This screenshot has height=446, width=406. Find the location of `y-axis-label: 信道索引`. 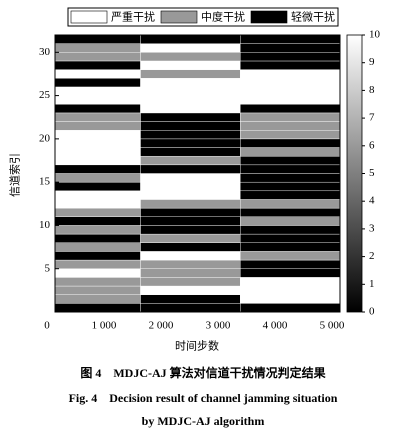

y-axis-label: 信道索引 is located at coordinates (15, 175).